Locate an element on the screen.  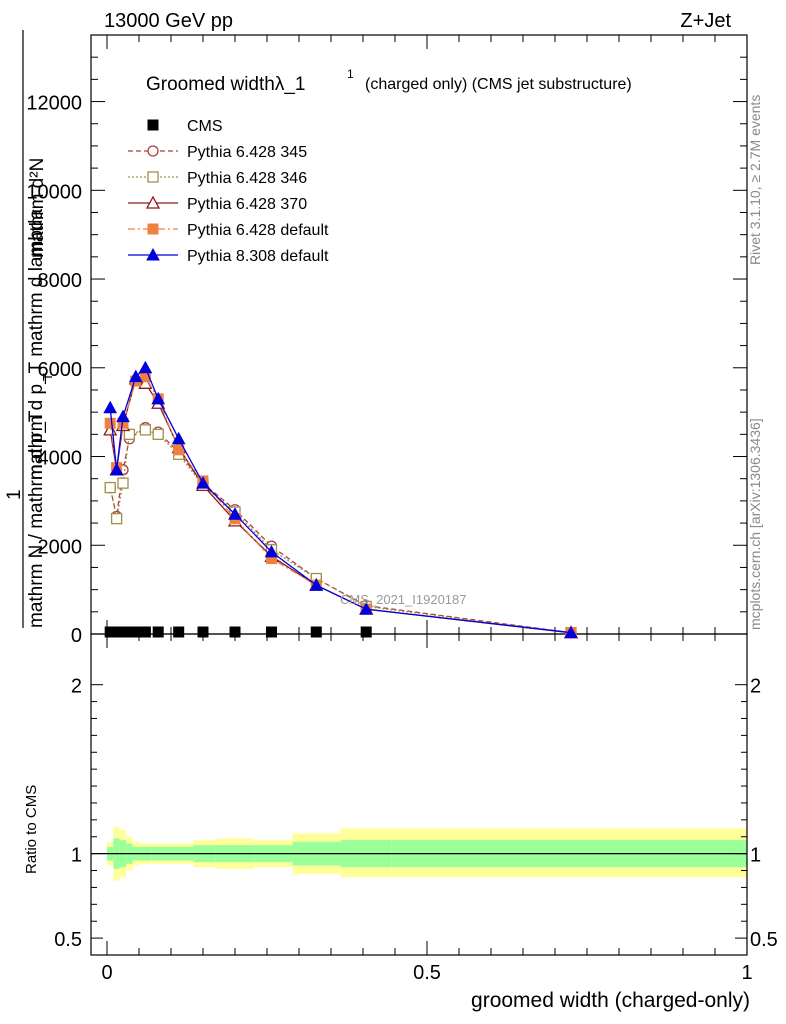
ratio-ytick-label-right: 0.5 is located at coordinates (764, 940).